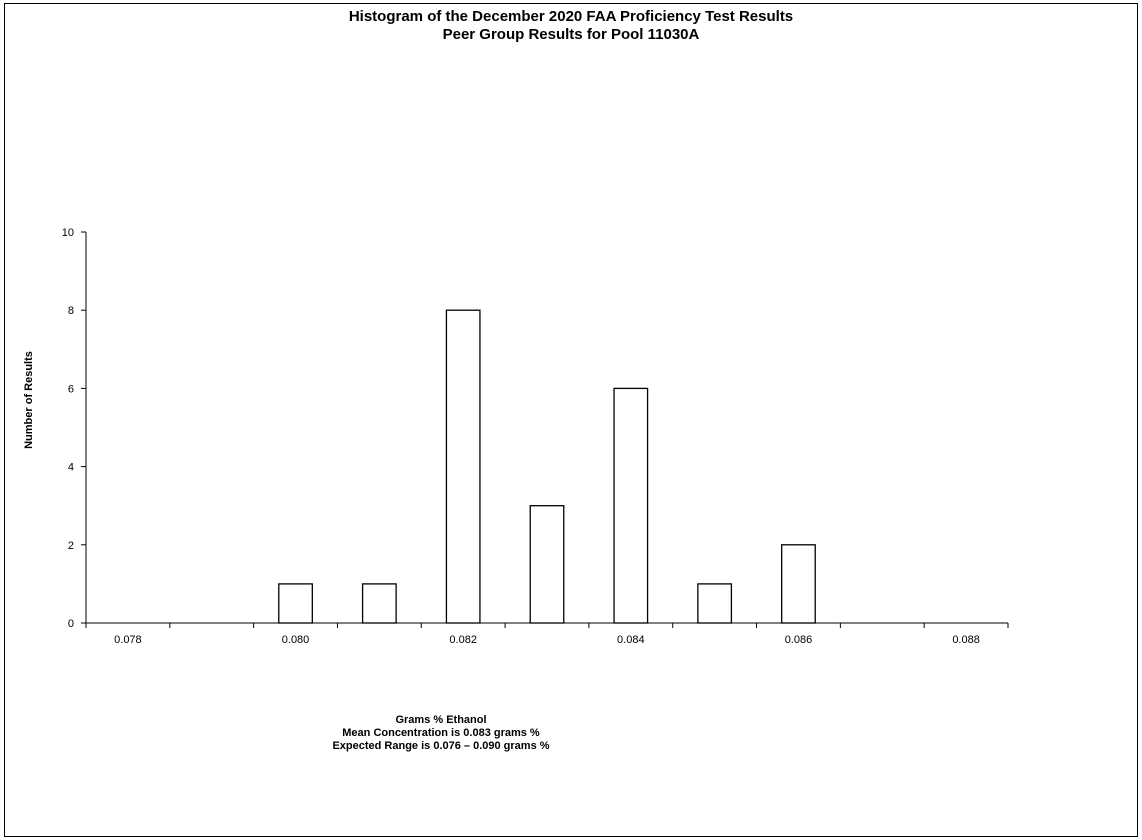 This screenshot has width=1142, height=840. I want to click on x-axis-label: Grams % Ethanol, so click(441, 720).